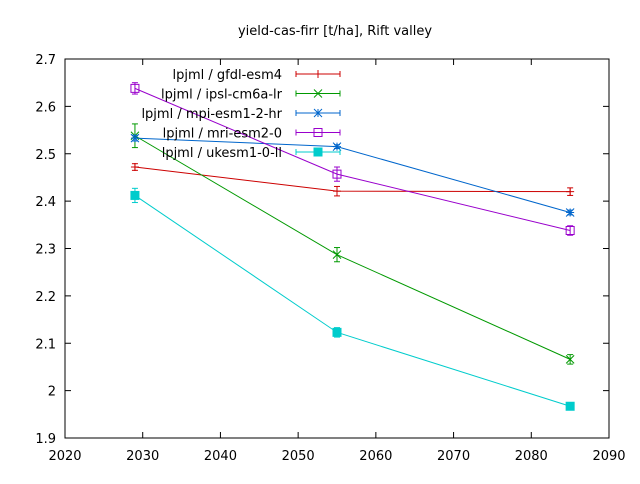  I want to click on x-tick-label: 2020, so click(64, 456).